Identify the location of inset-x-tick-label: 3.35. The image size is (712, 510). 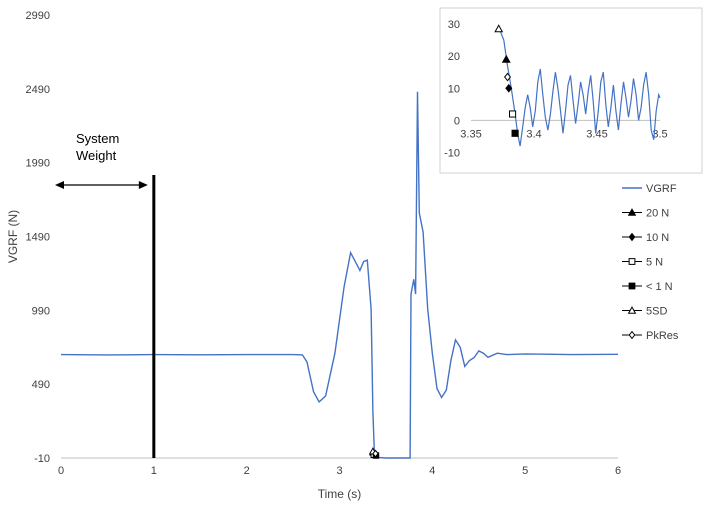
(470, 134).